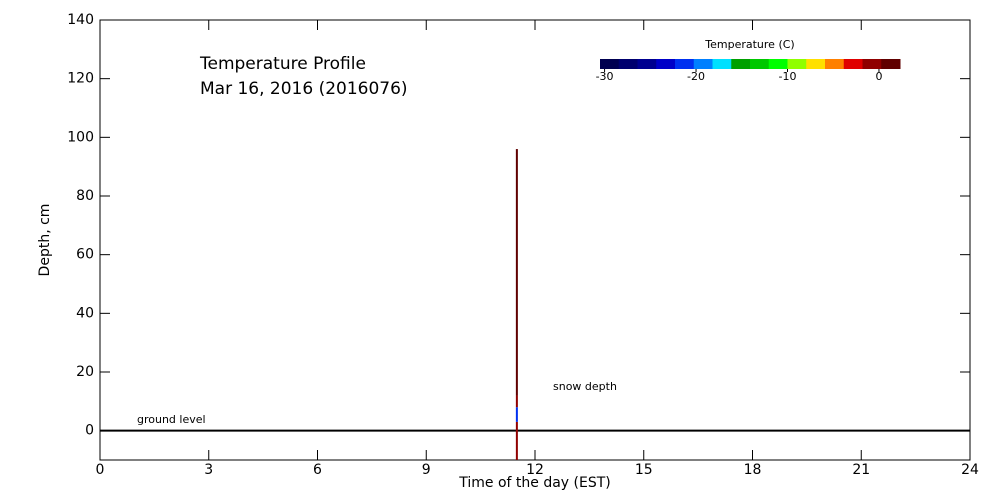 The image size is (1000, 500). Describe the element at coordinates (89, 431) in the screenshot. I see `y-tick-label: 0` at that location.